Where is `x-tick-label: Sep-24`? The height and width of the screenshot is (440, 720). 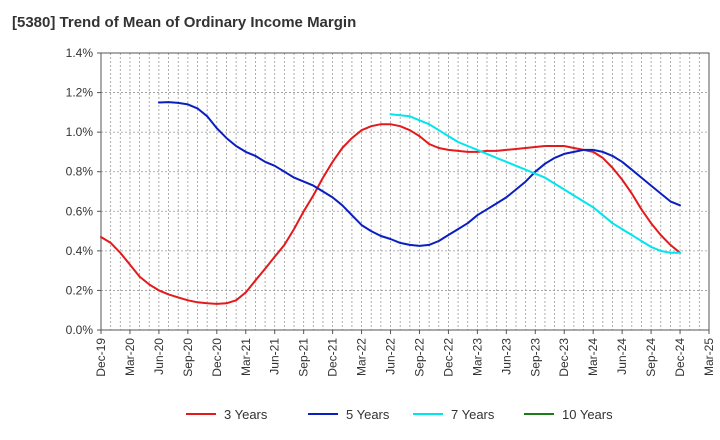 x-tick-label: Sep-24 is located at coordinates (651, 357).